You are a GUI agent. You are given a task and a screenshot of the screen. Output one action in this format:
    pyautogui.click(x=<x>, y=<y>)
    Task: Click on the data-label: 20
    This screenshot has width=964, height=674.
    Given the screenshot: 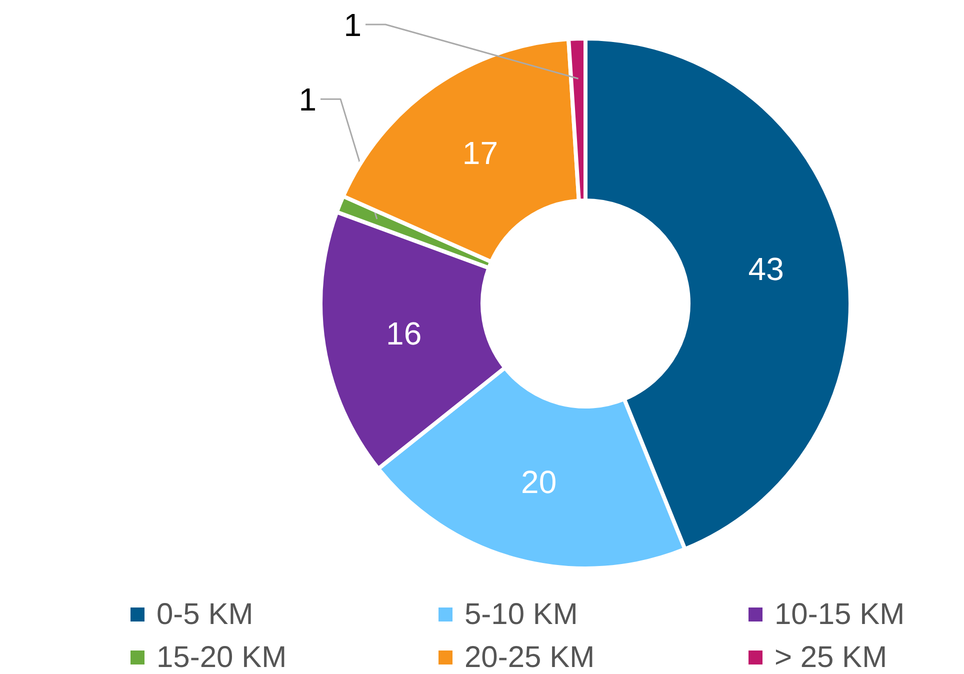 What is the action you would take?
    pyautogui.click(x=539, y=482)
    